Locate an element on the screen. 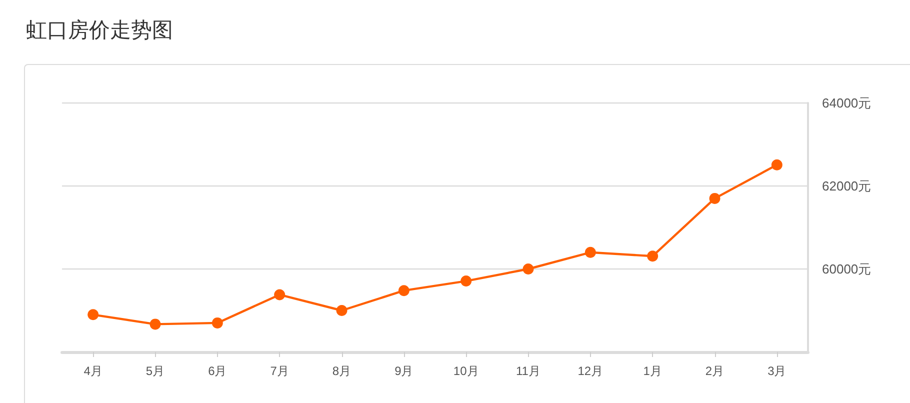  x-tick-label: 1月 is located at coordinates (652, 371).